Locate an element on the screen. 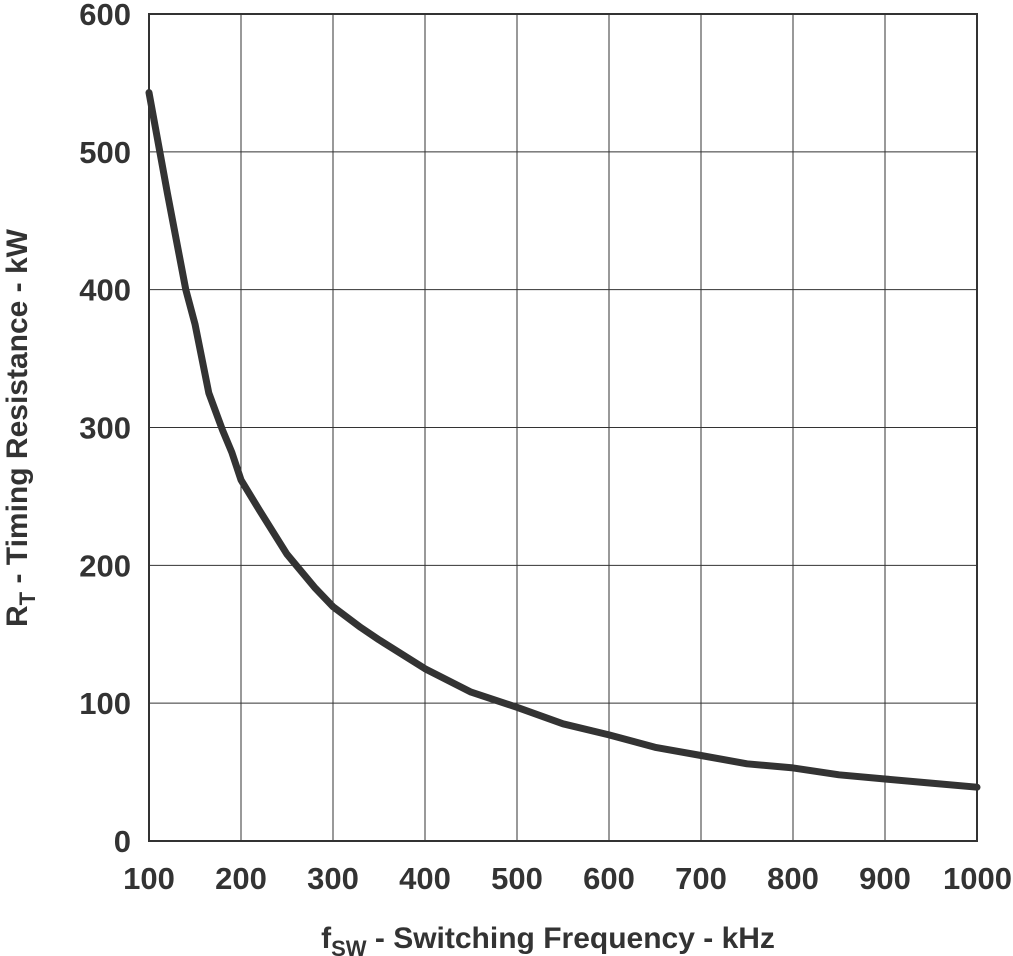 Image resolution: width=1013 pixels, height=956 pixels. x-tick-label-400: 400 is located at coordinates (425, 878).